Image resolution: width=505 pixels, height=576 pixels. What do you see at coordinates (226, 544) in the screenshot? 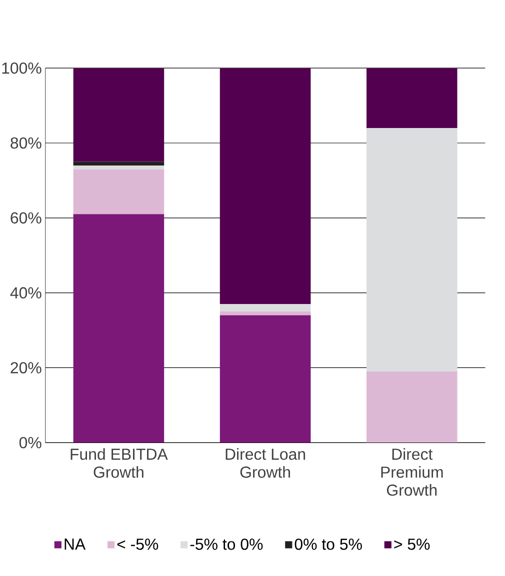
I see `legend-label: -5% to 0%` at bounding box center [226, 544].